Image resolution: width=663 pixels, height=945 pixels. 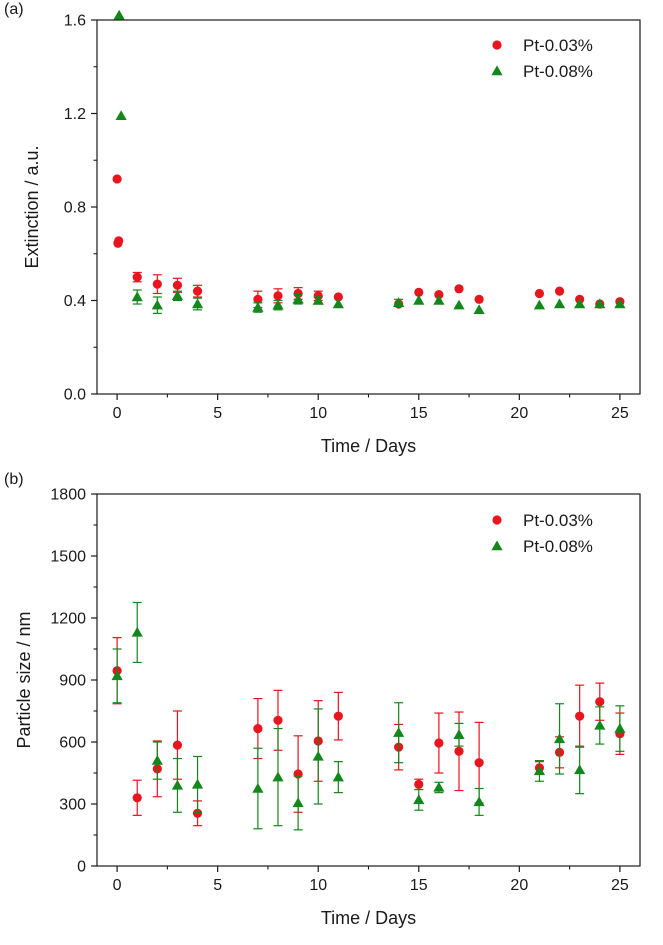 I want to click on y-tick-label: 1500, so click(x=68, y=557).